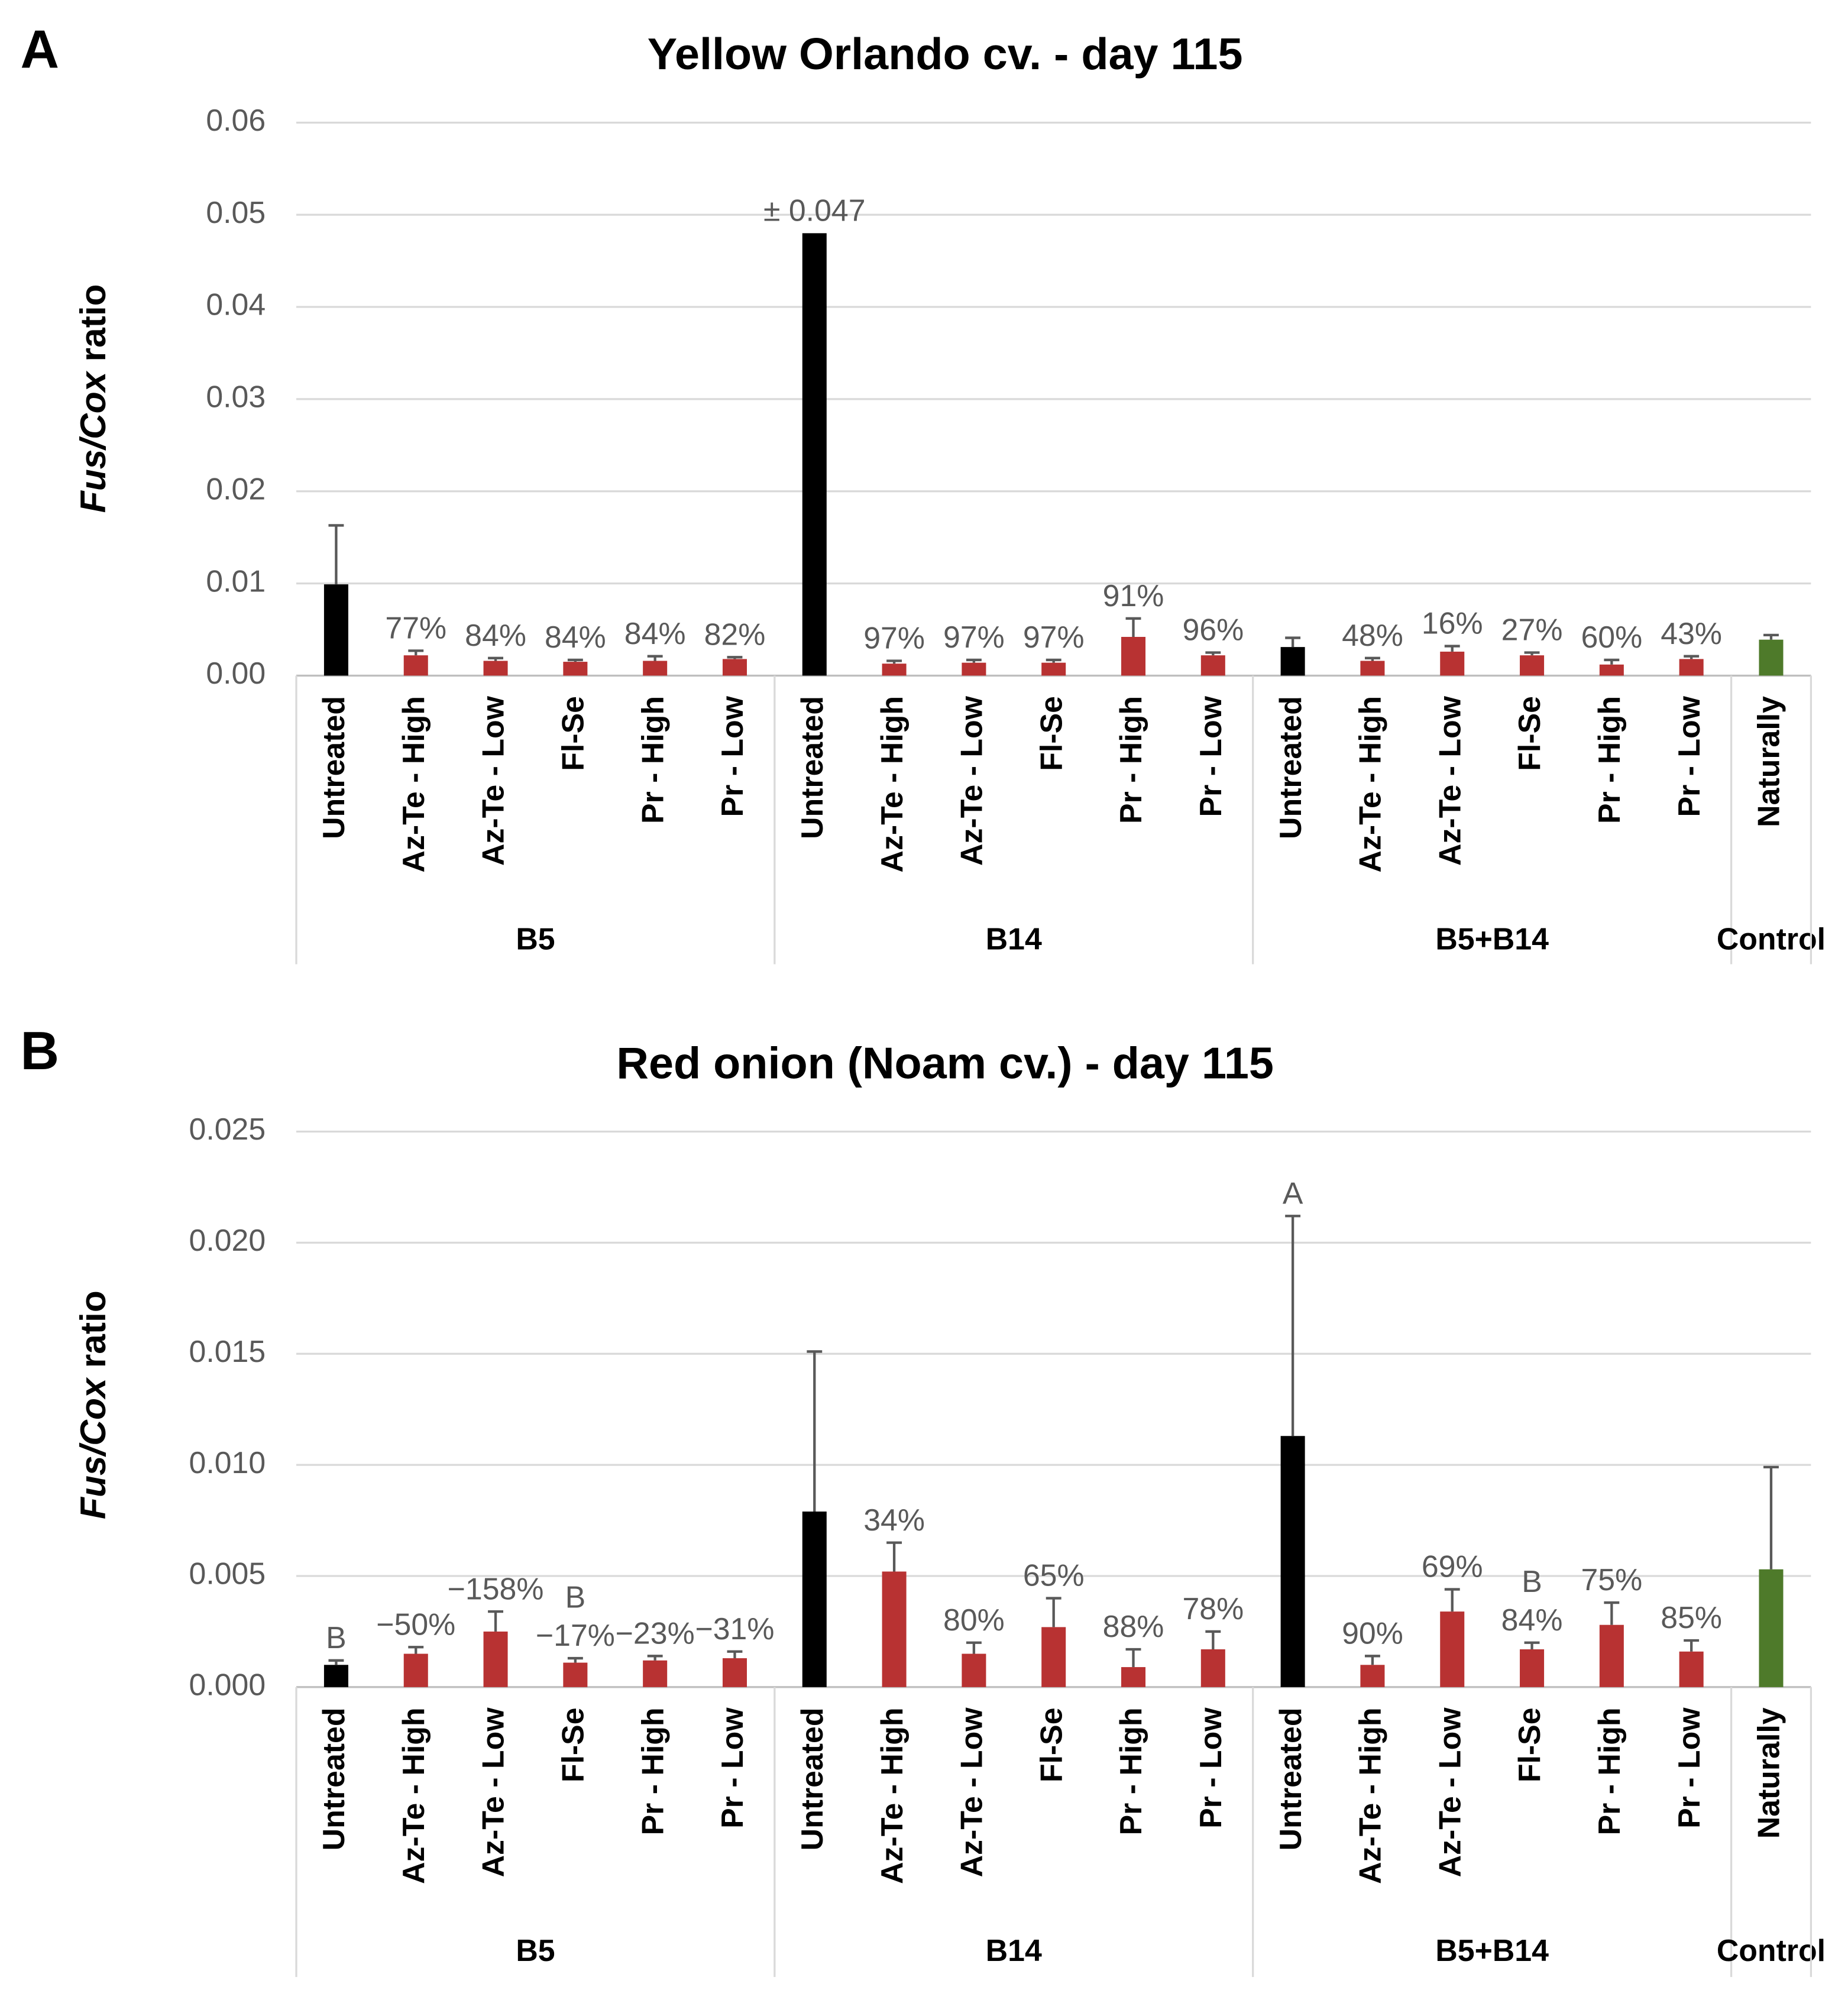 The image size is (1848, 2000). I want to click on y-tick-label: 0.025, so click(228, 1129).